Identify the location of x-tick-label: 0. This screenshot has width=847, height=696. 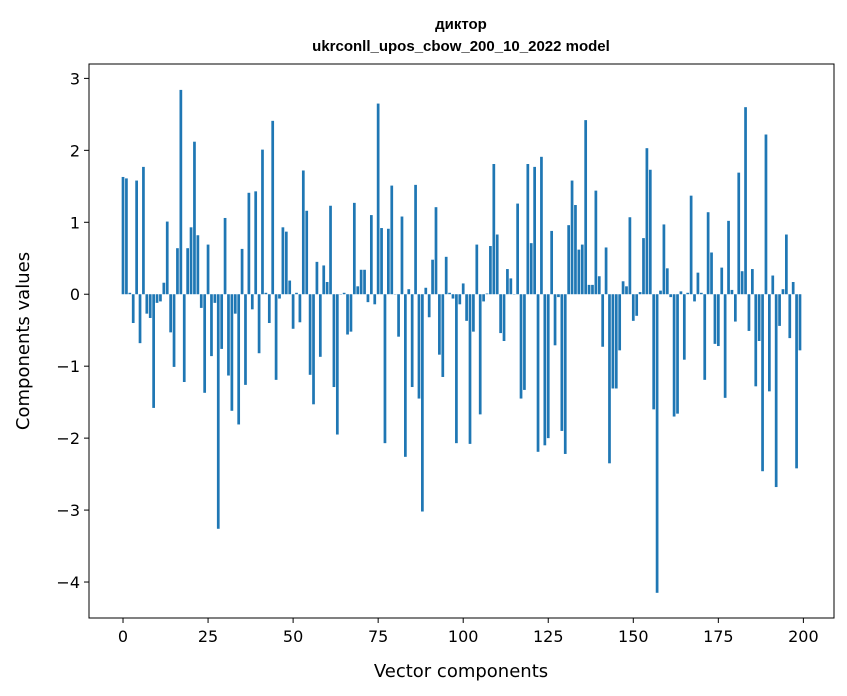
(123, 636).